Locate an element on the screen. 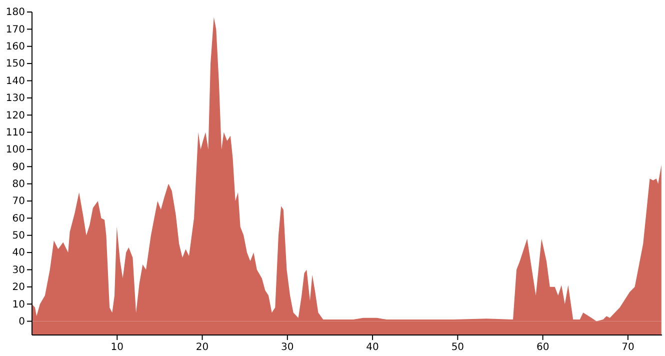 This screenshot has height=356, width=665. y-tick-label: 150 is located at coordinates (15, 64).